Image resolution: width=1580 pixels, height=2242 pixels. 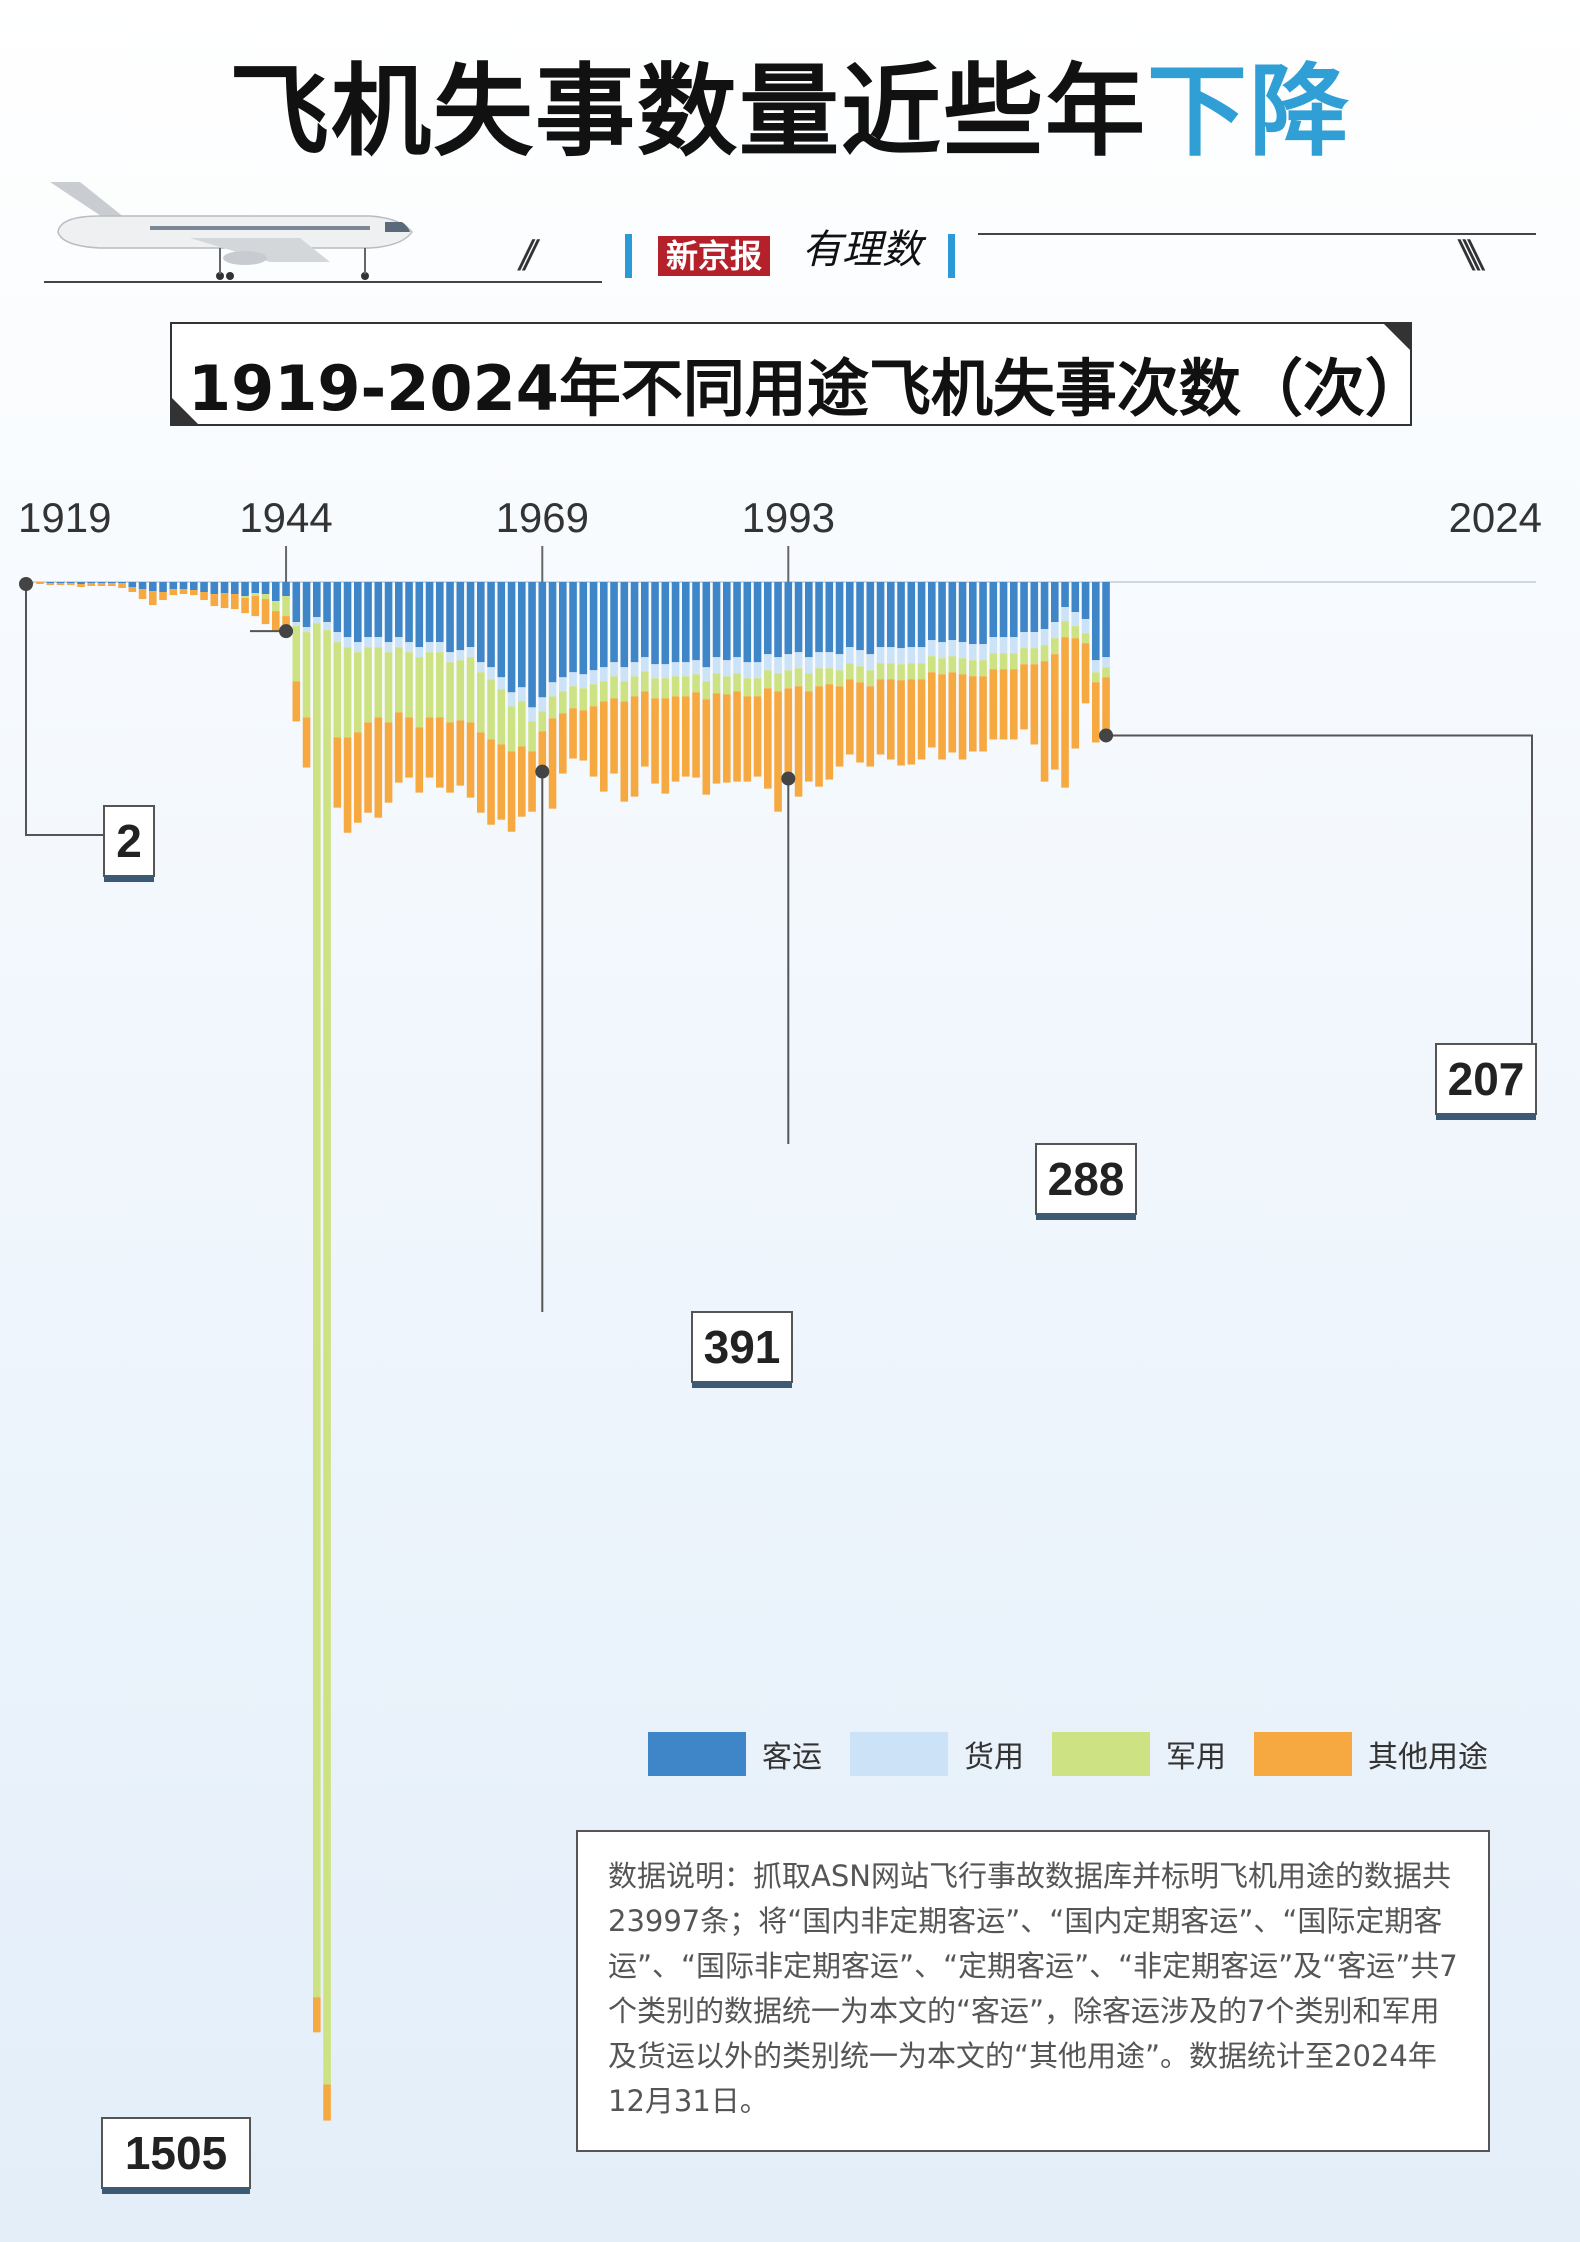 What do you see at coordinates (231, 231) in the screenshot?
I see `airplane-icon` at bounding box center [231, 231].